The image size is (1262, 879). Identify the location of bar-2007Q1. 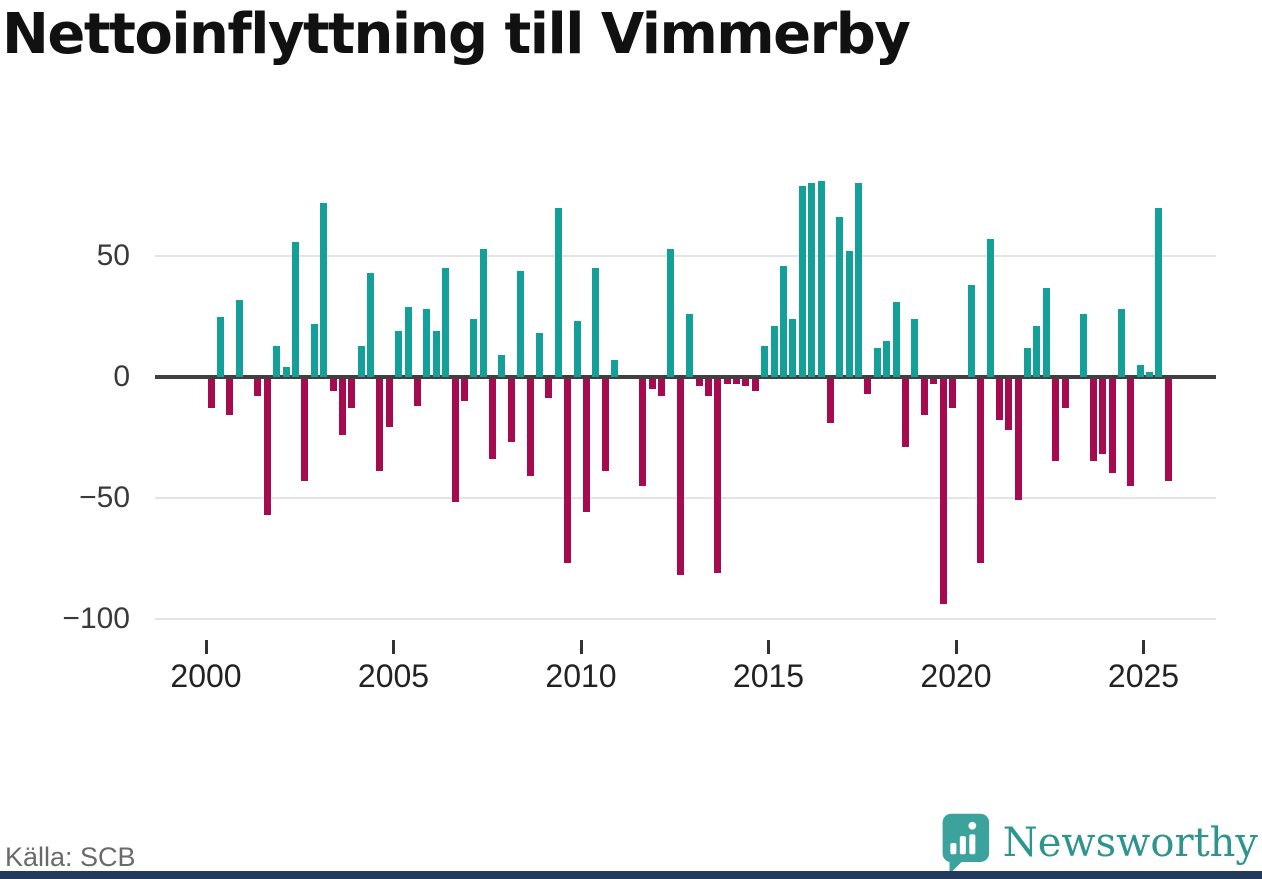
(474, 347).